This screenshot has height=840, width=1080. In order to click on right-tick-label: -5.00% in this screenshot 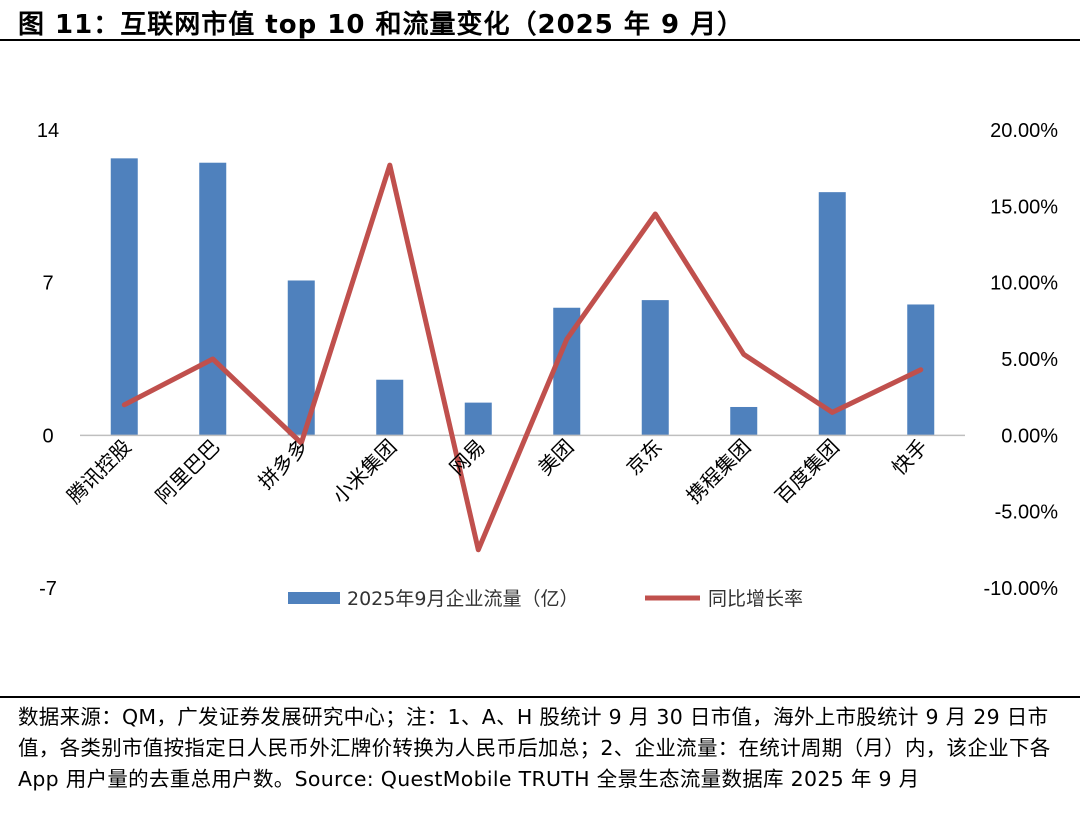, I will do `click(1027, 513)`.